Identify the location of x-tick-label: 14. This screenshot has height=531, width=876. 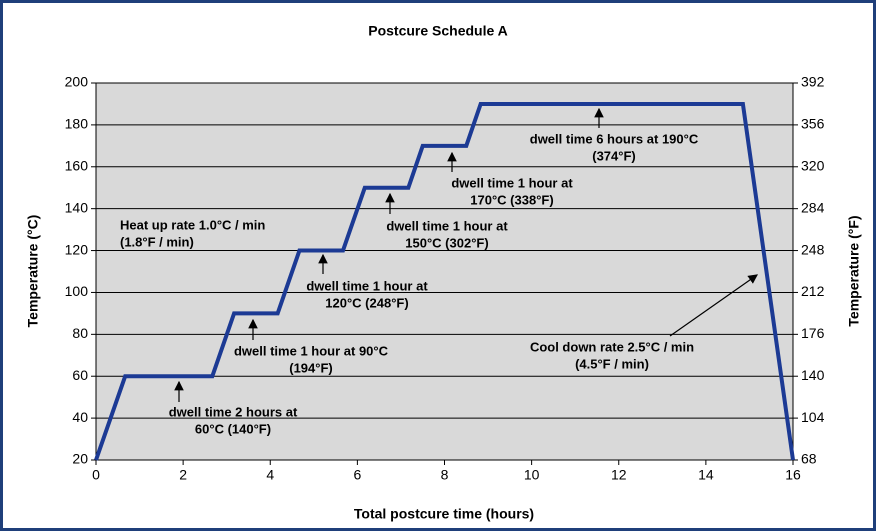
(706, 475).